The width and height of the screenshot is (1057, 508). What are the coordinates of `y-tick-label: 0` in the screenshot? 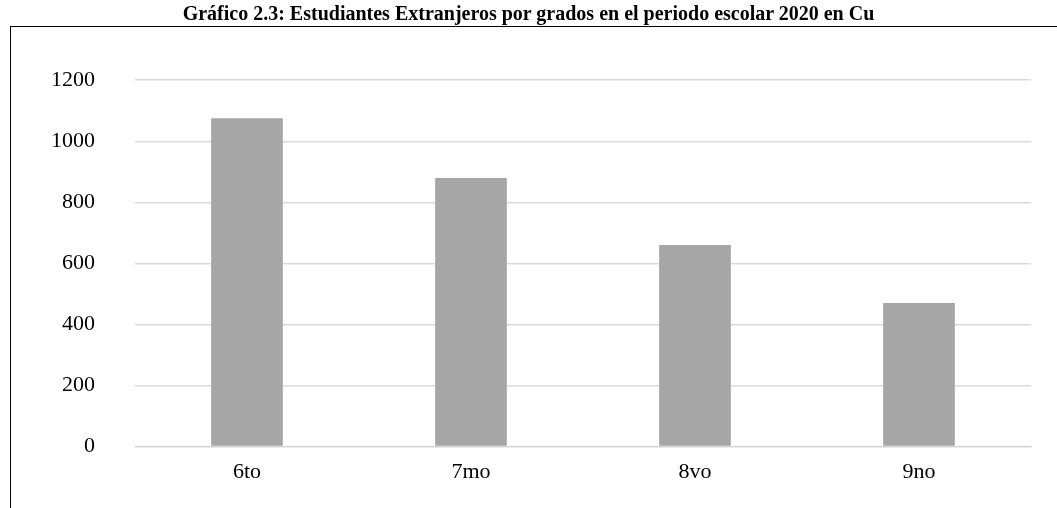 It's located at (89, 445).